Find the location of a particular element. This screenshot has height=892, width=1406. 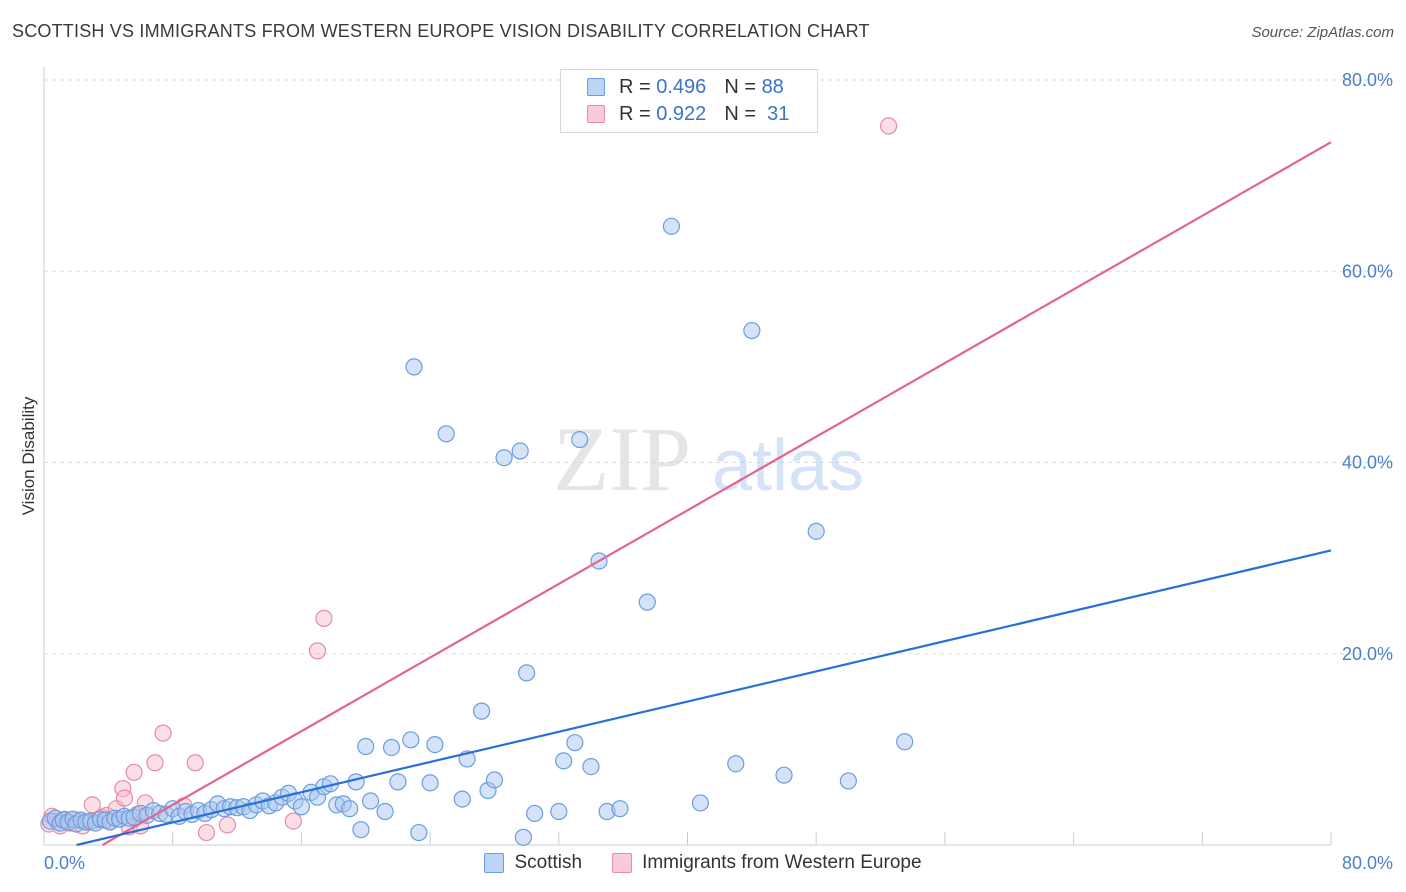

legend-n-value: 88 is located at coordinates (772, 86).